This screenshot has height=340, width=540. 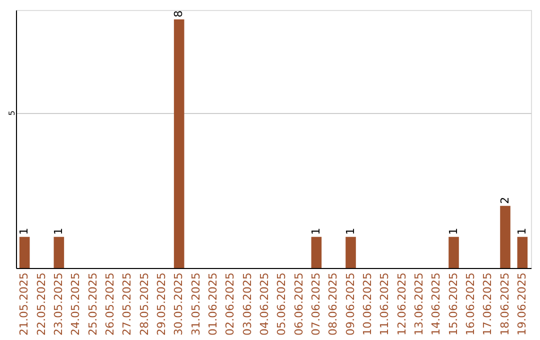 I want to click on x-tick-label: 24.05.2025, so click(x=75, y=304).